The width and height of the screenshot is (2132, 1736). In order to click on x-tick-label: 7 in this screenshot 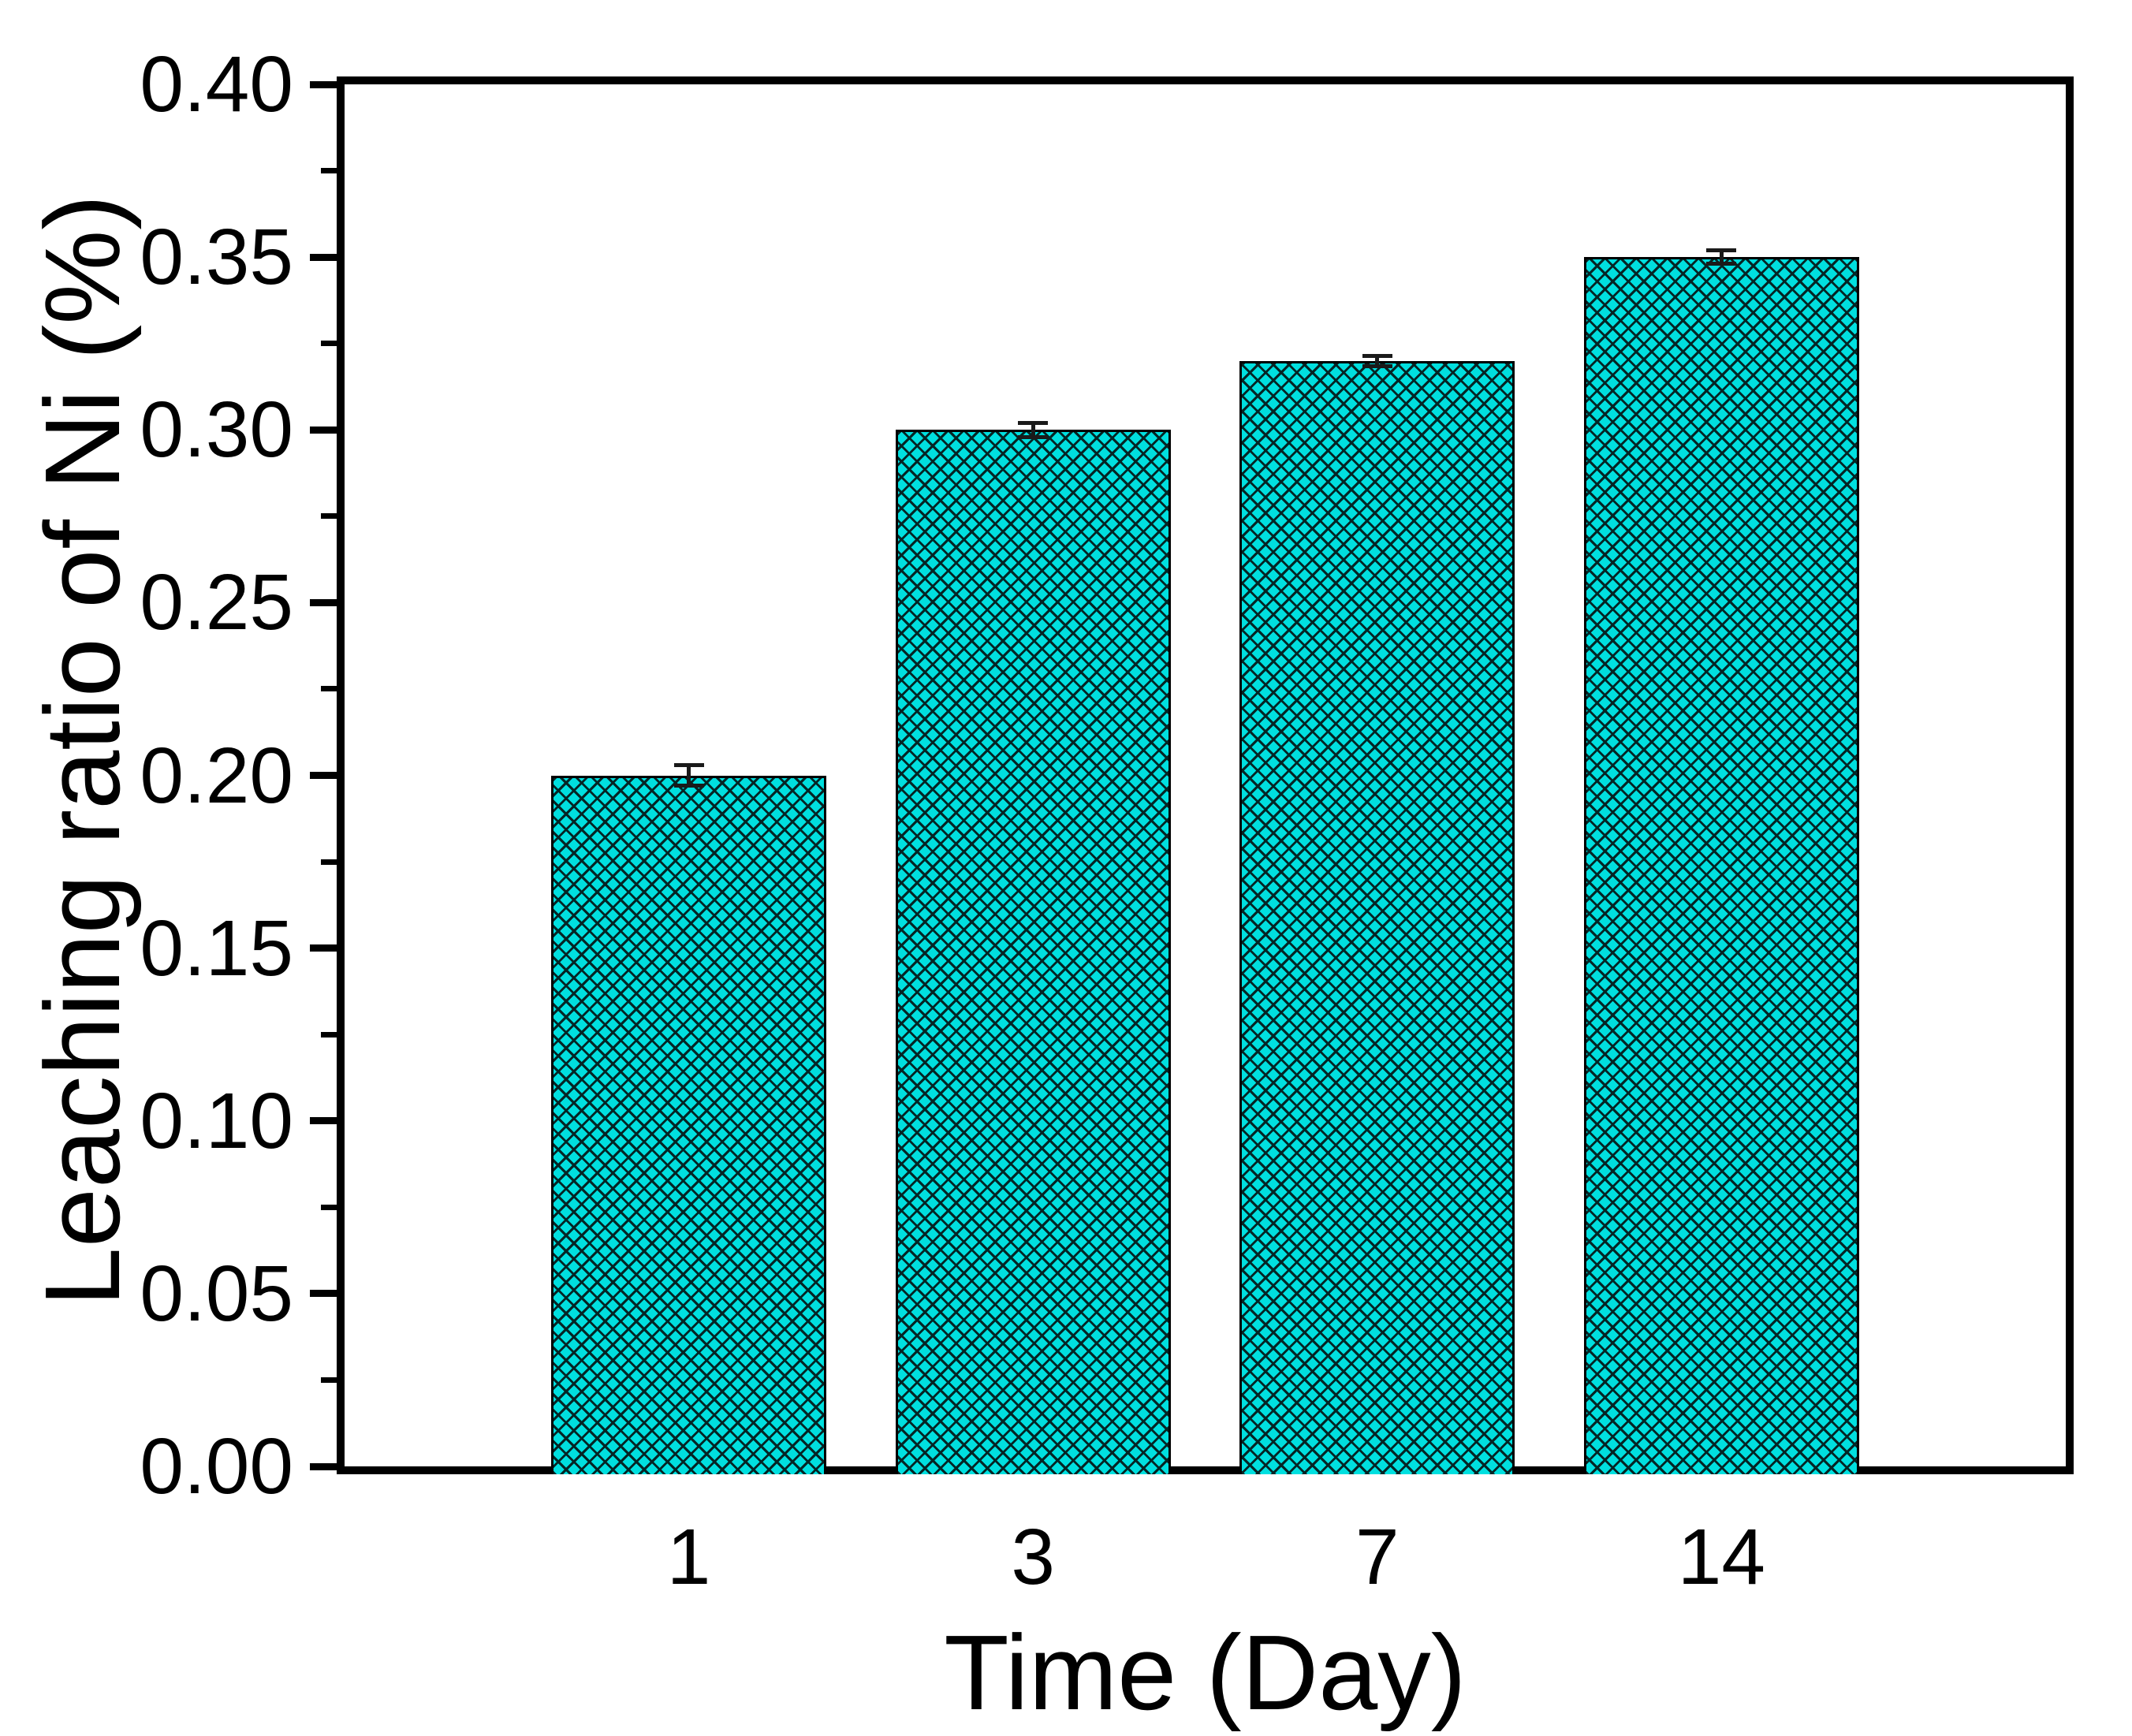, I will do `click(1377, 1557)`.